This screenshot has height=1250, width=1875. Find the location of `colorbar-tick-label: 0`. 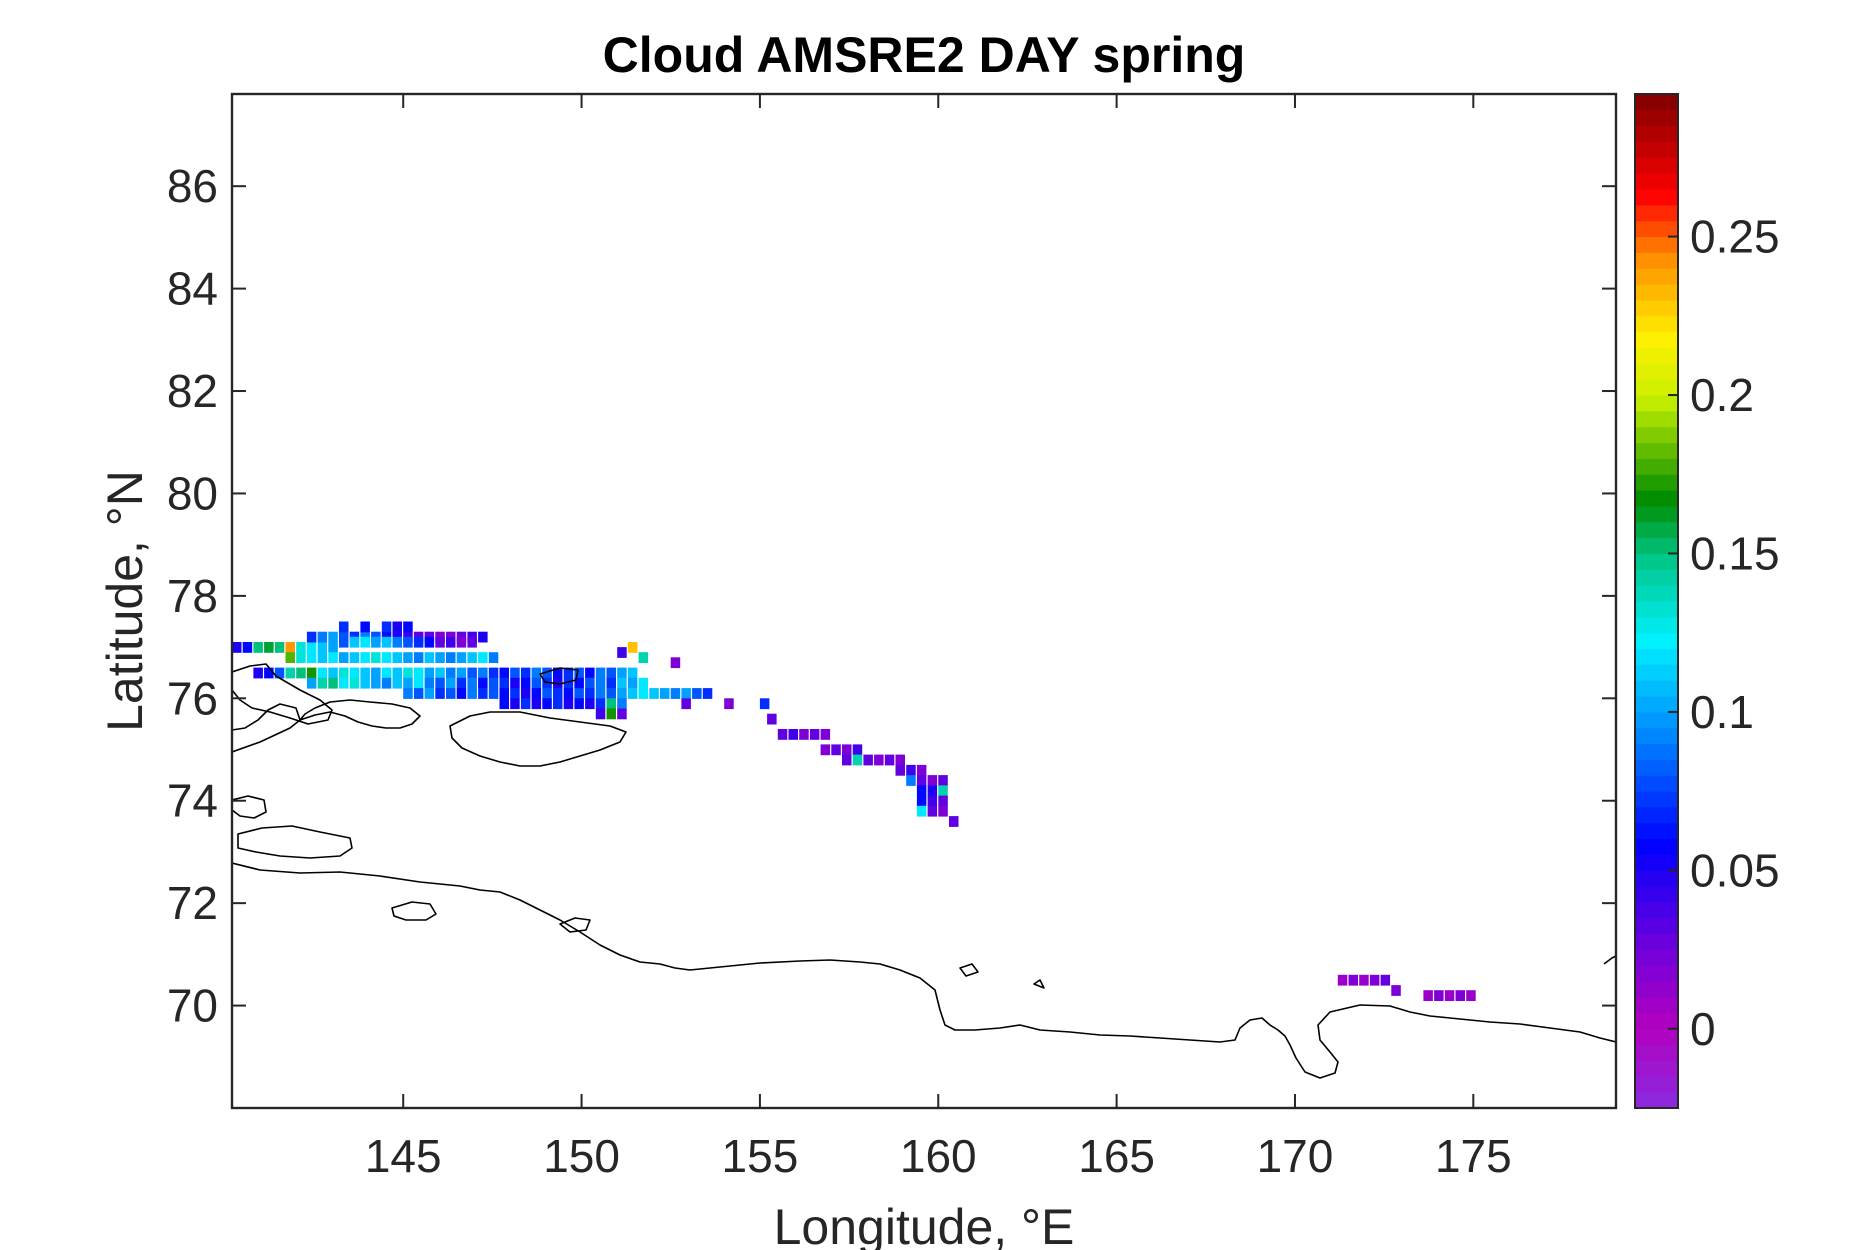

colorbar-tick-label: 0 is located at coordinates (1703, 1029).